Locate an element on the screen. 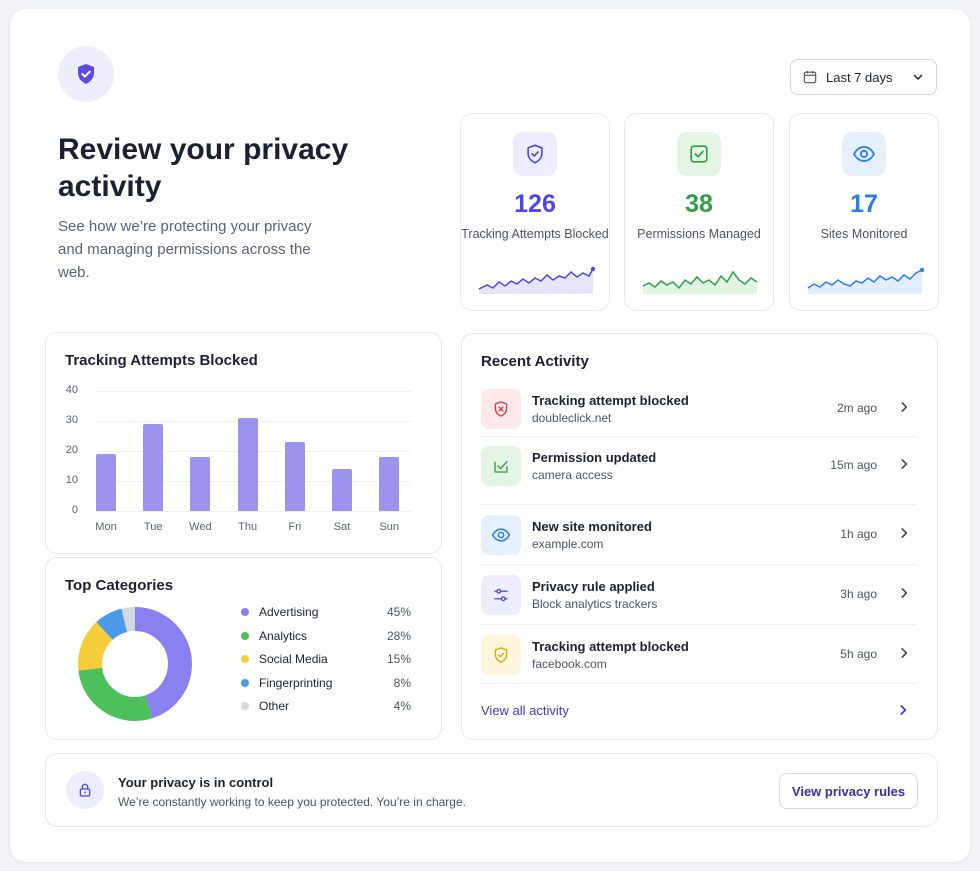  page-title: Review your privacy activity is located at coordinates (203, 168).